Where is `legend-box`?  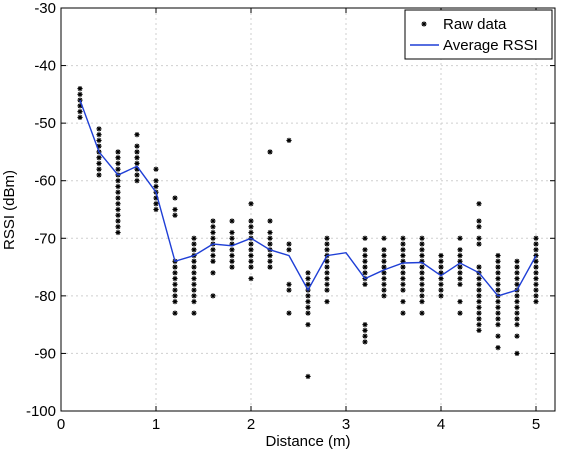
legend-box is located at coordinates (478, 34).